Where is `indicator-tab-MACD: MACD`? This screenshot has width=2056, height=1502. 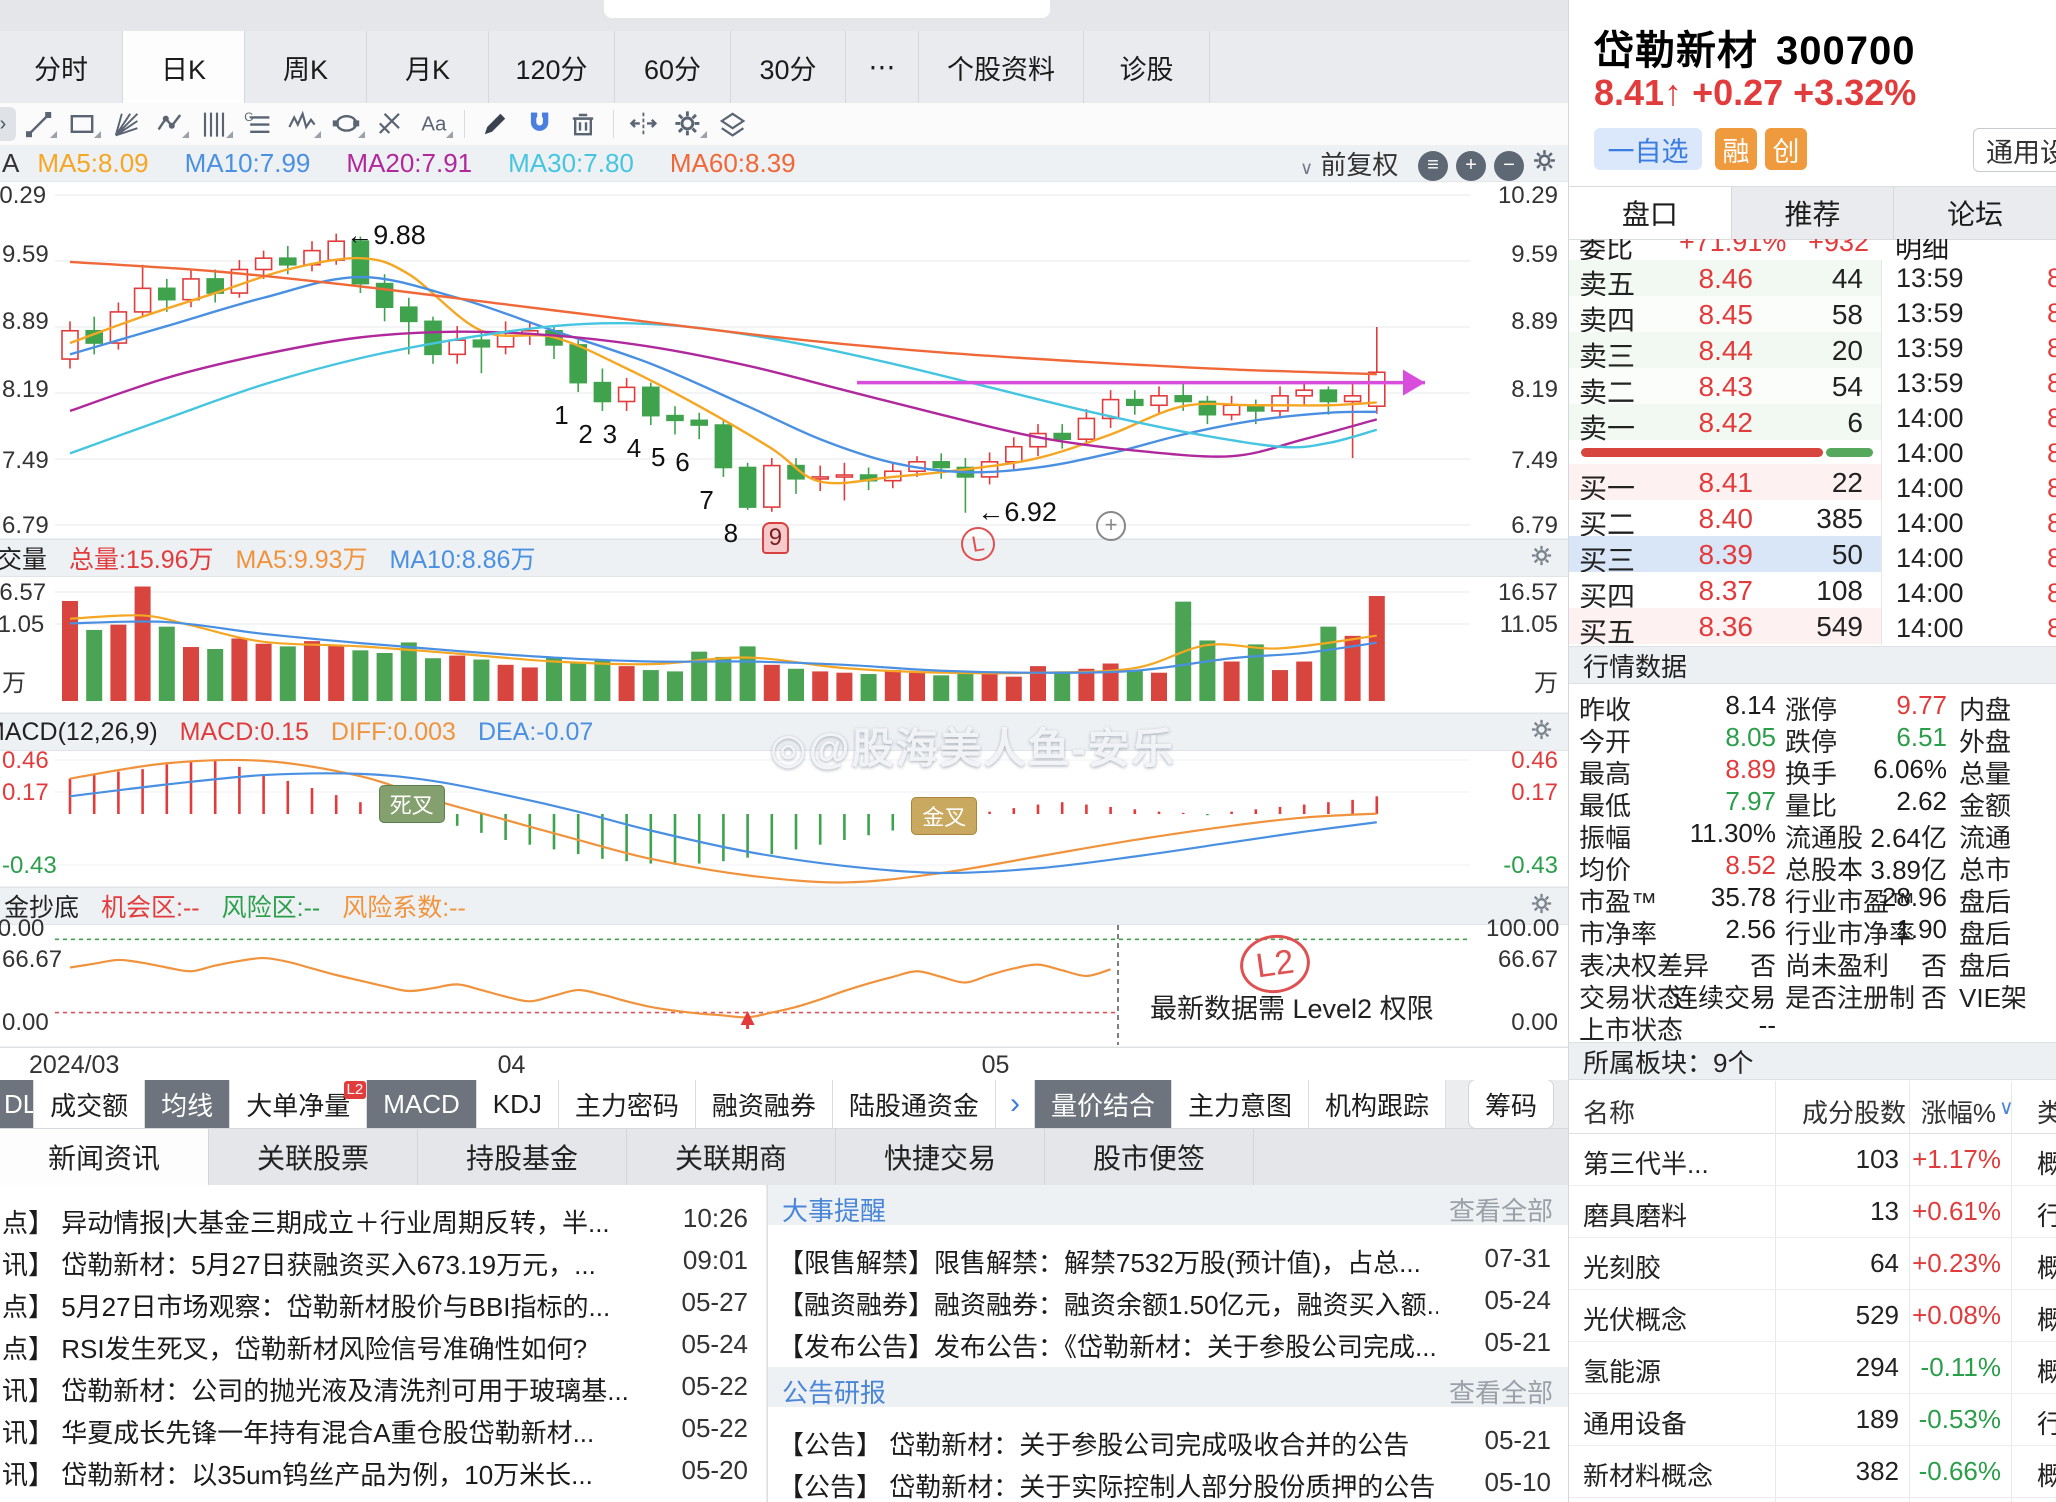 indicator-tab-MACD: MACD is located at coordinates (422, 1104).